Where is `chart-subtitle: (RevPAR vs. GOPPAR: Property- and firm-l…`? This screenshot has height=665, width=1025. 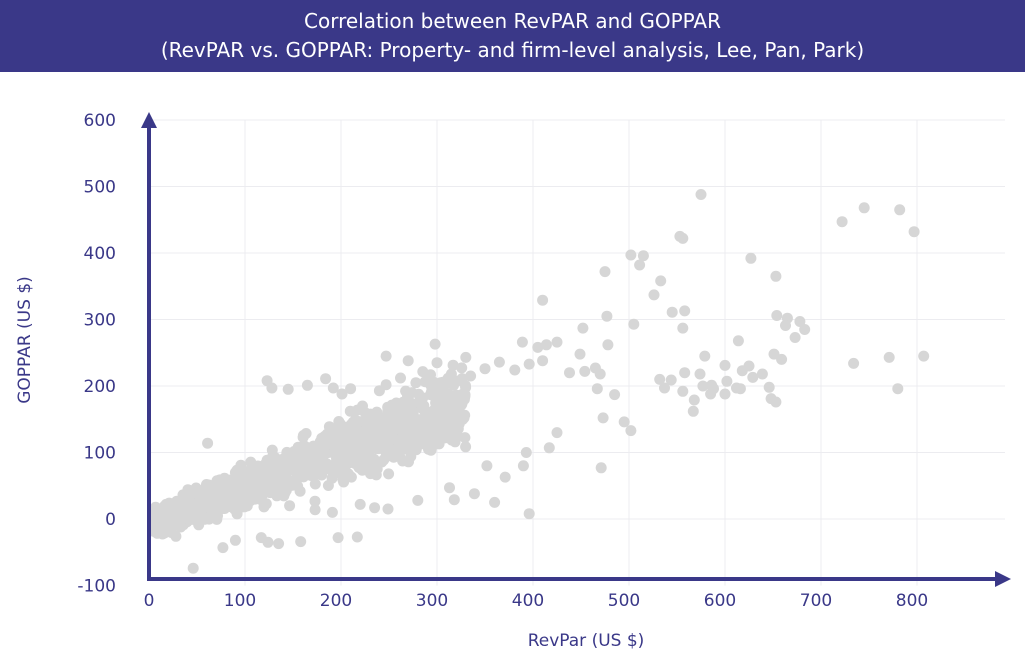 chart-subtitle: (RevPAR vs. GOPPAR: Property- and firm-l… is located at coordinates (512, 50).